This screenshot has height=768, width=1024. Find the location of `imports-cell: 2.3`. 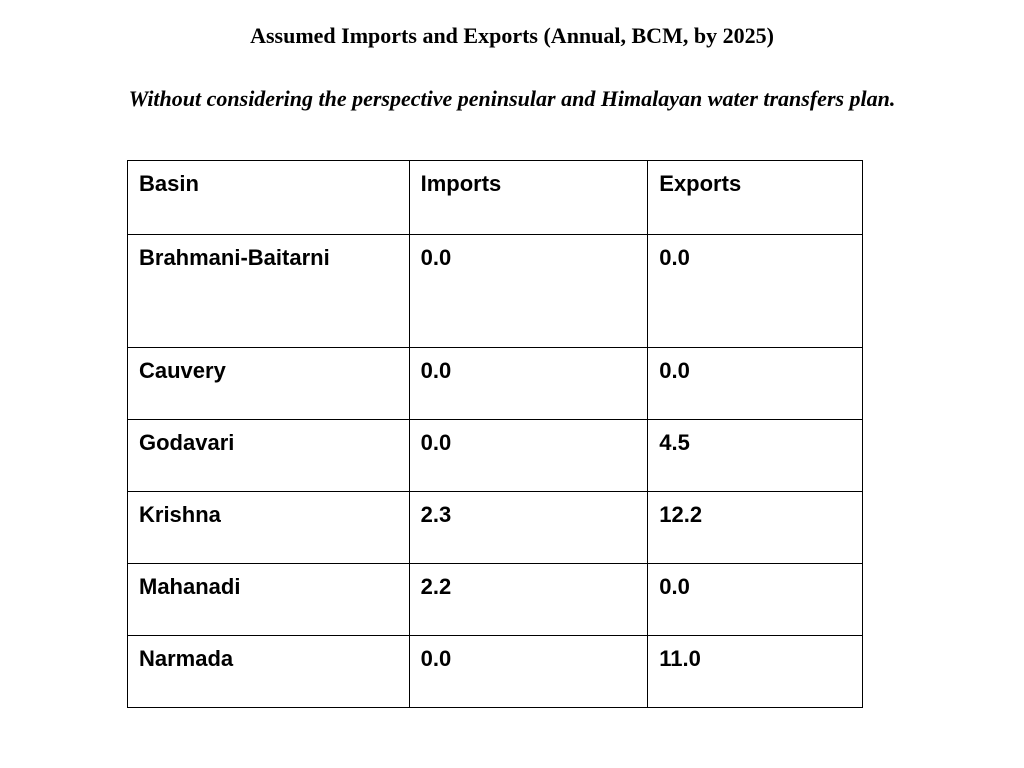

imports-cell: 2.3 is located at coordinates (528, 527).